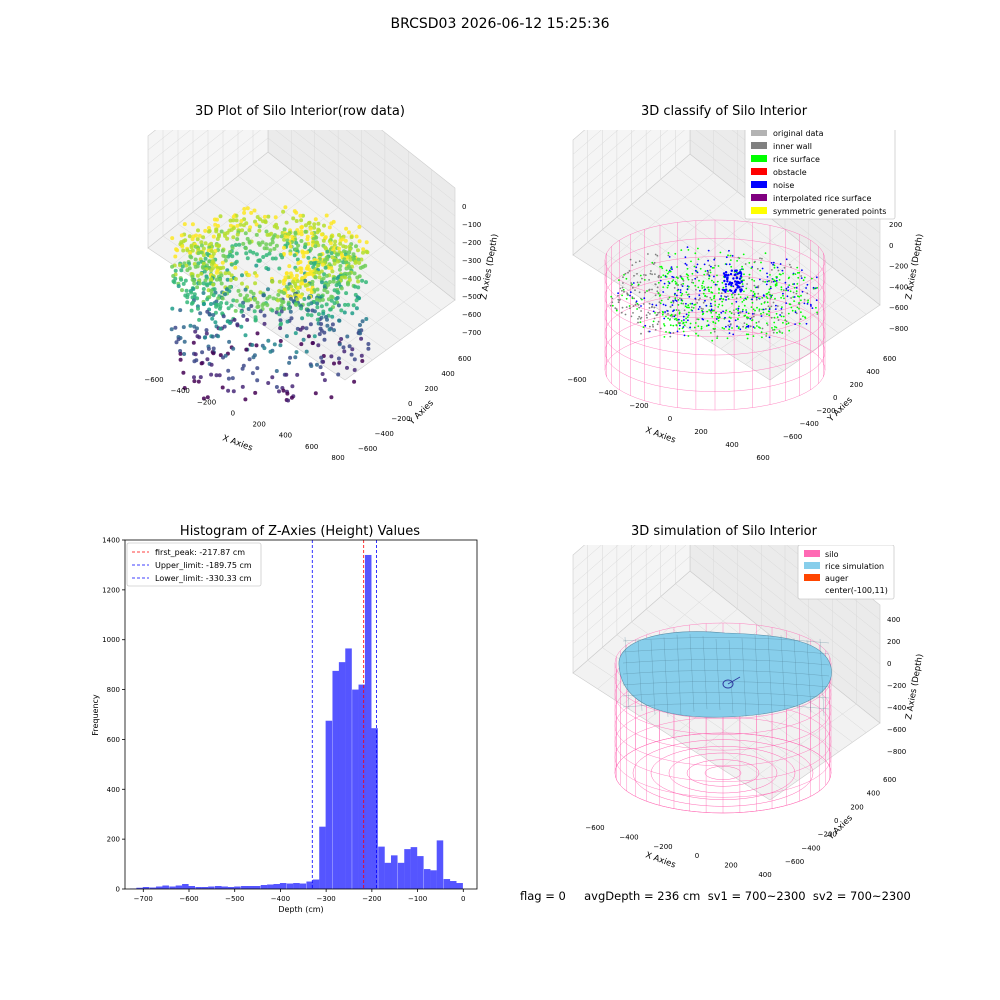 This screenshot has height=1000, width=1000. Describe the element at coordinates (759, 171) in the screenshot. I see `legend-swatch` at that location.